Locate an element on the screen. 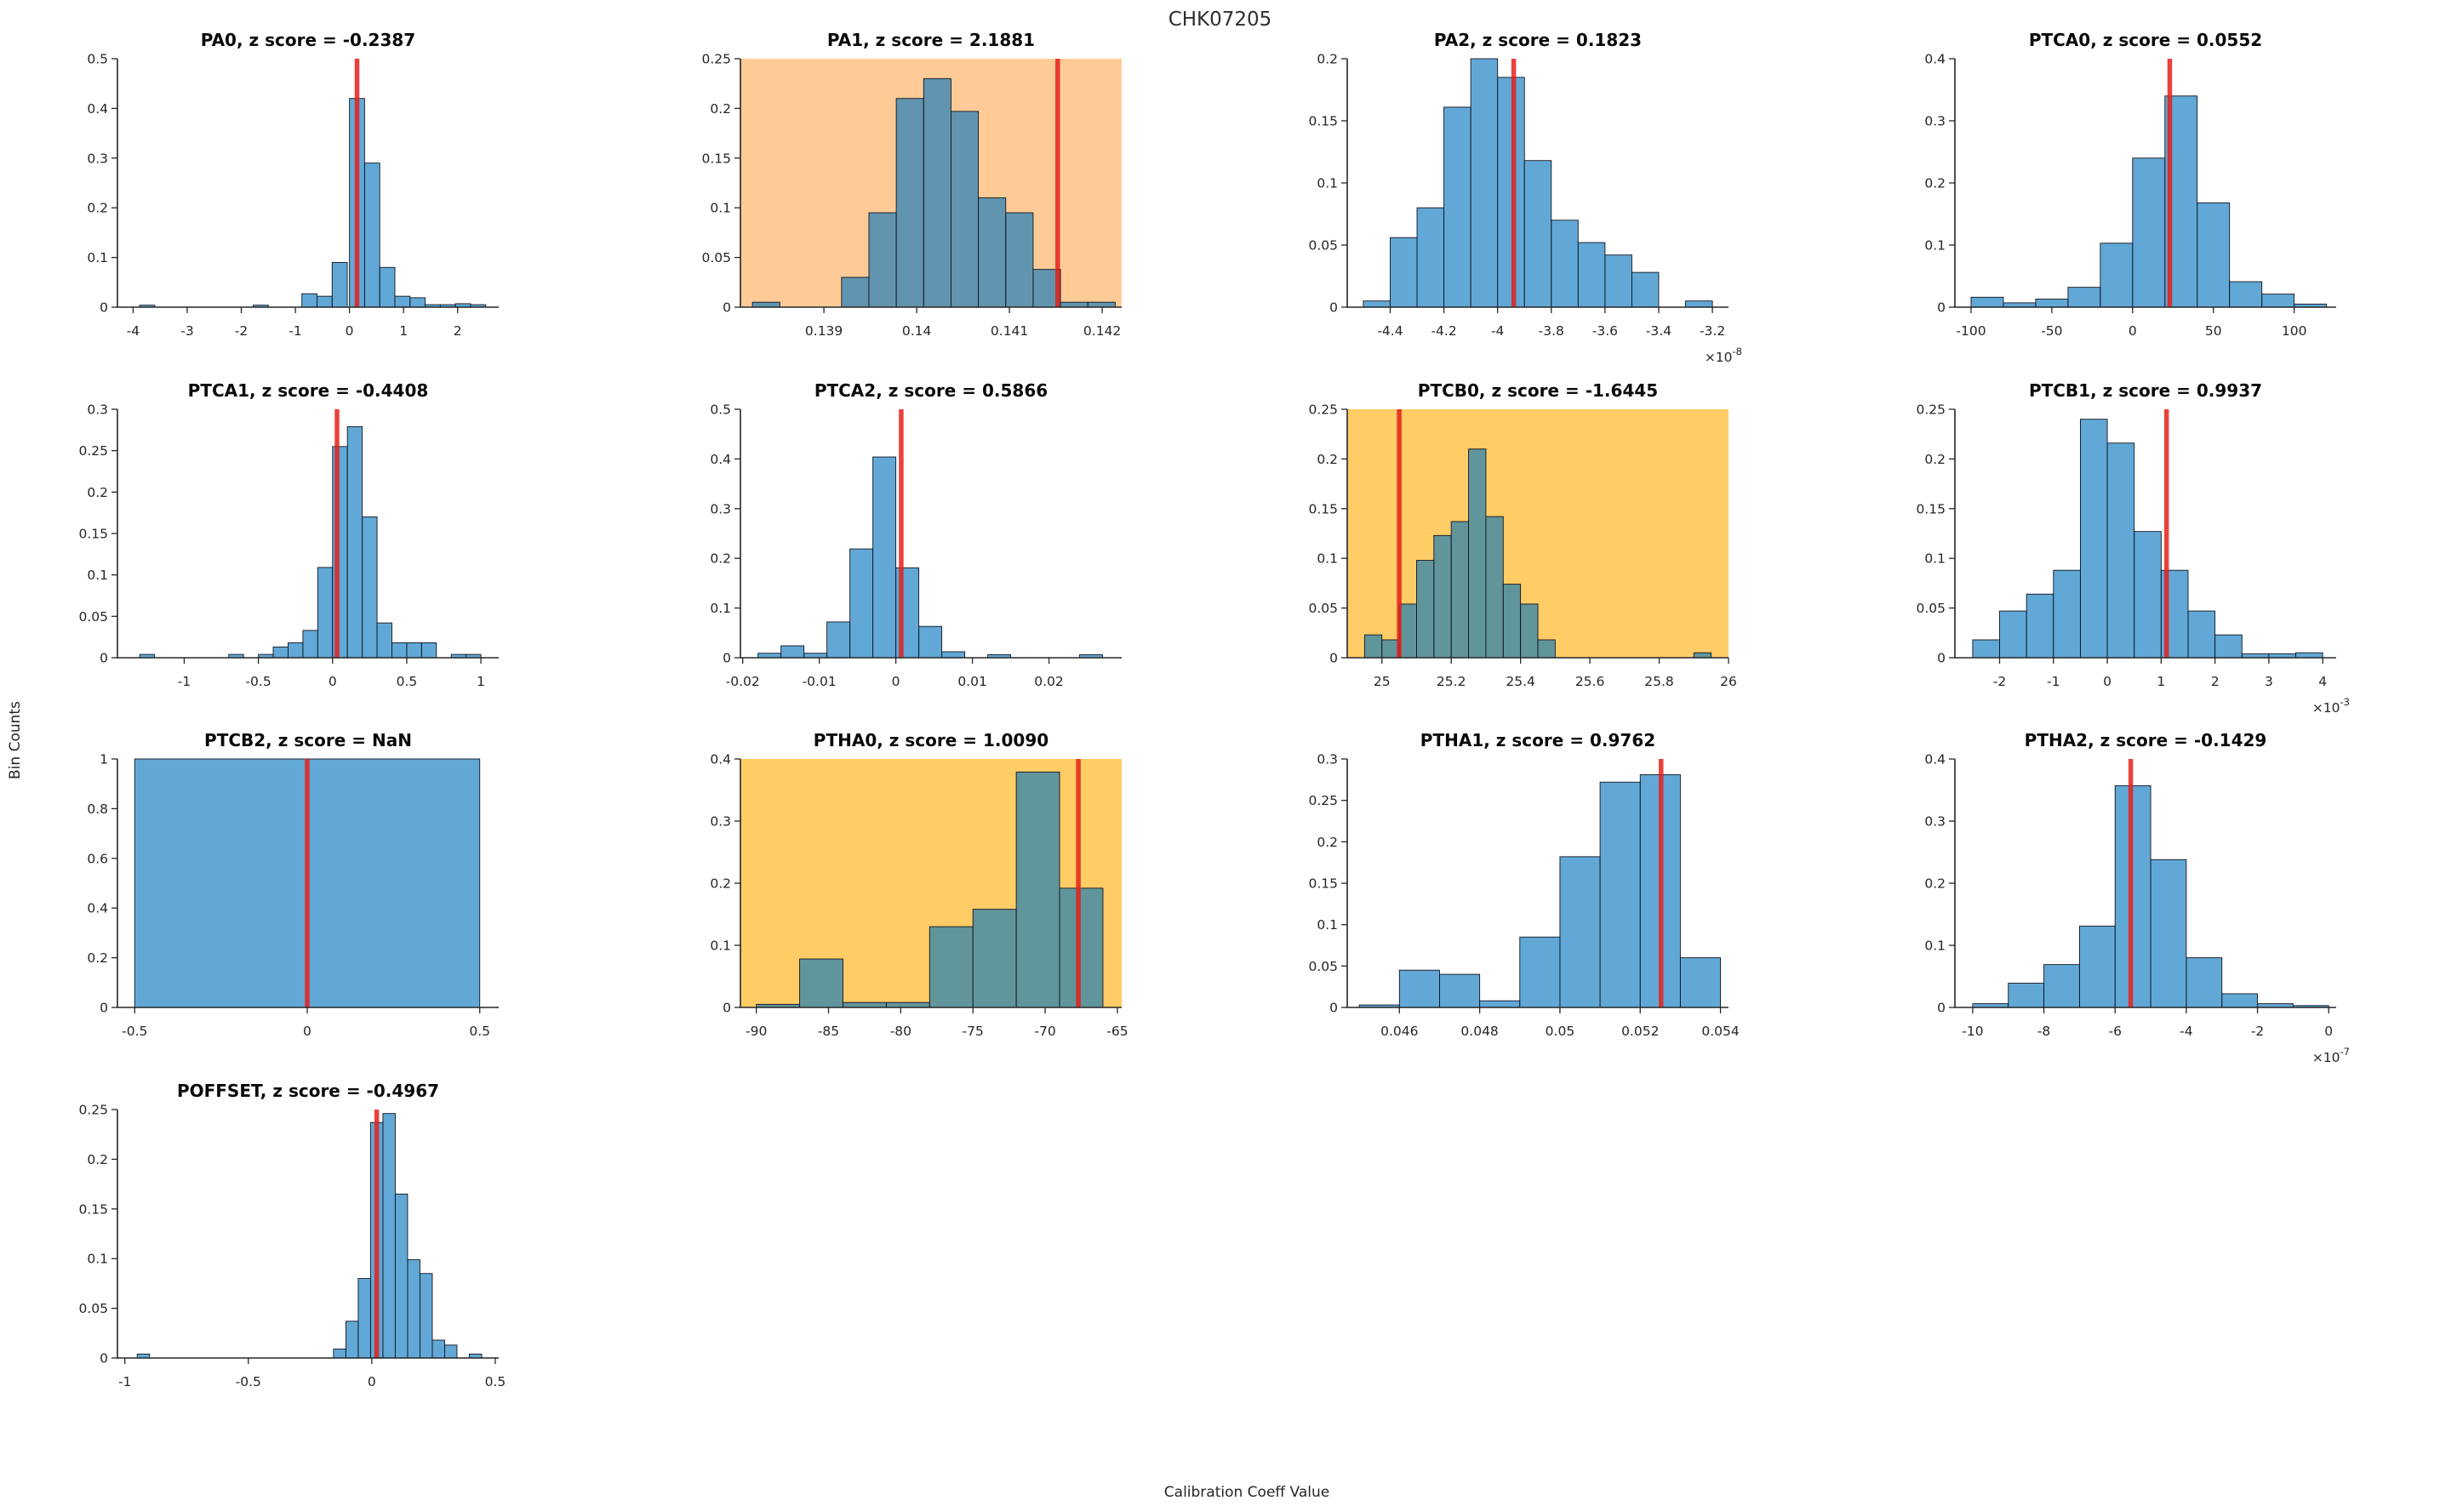 The height and width of the screenshot is (1512, 2440). subplot-title: PTHA0, z score = 1.0090 is located at coordinates (931, 740).